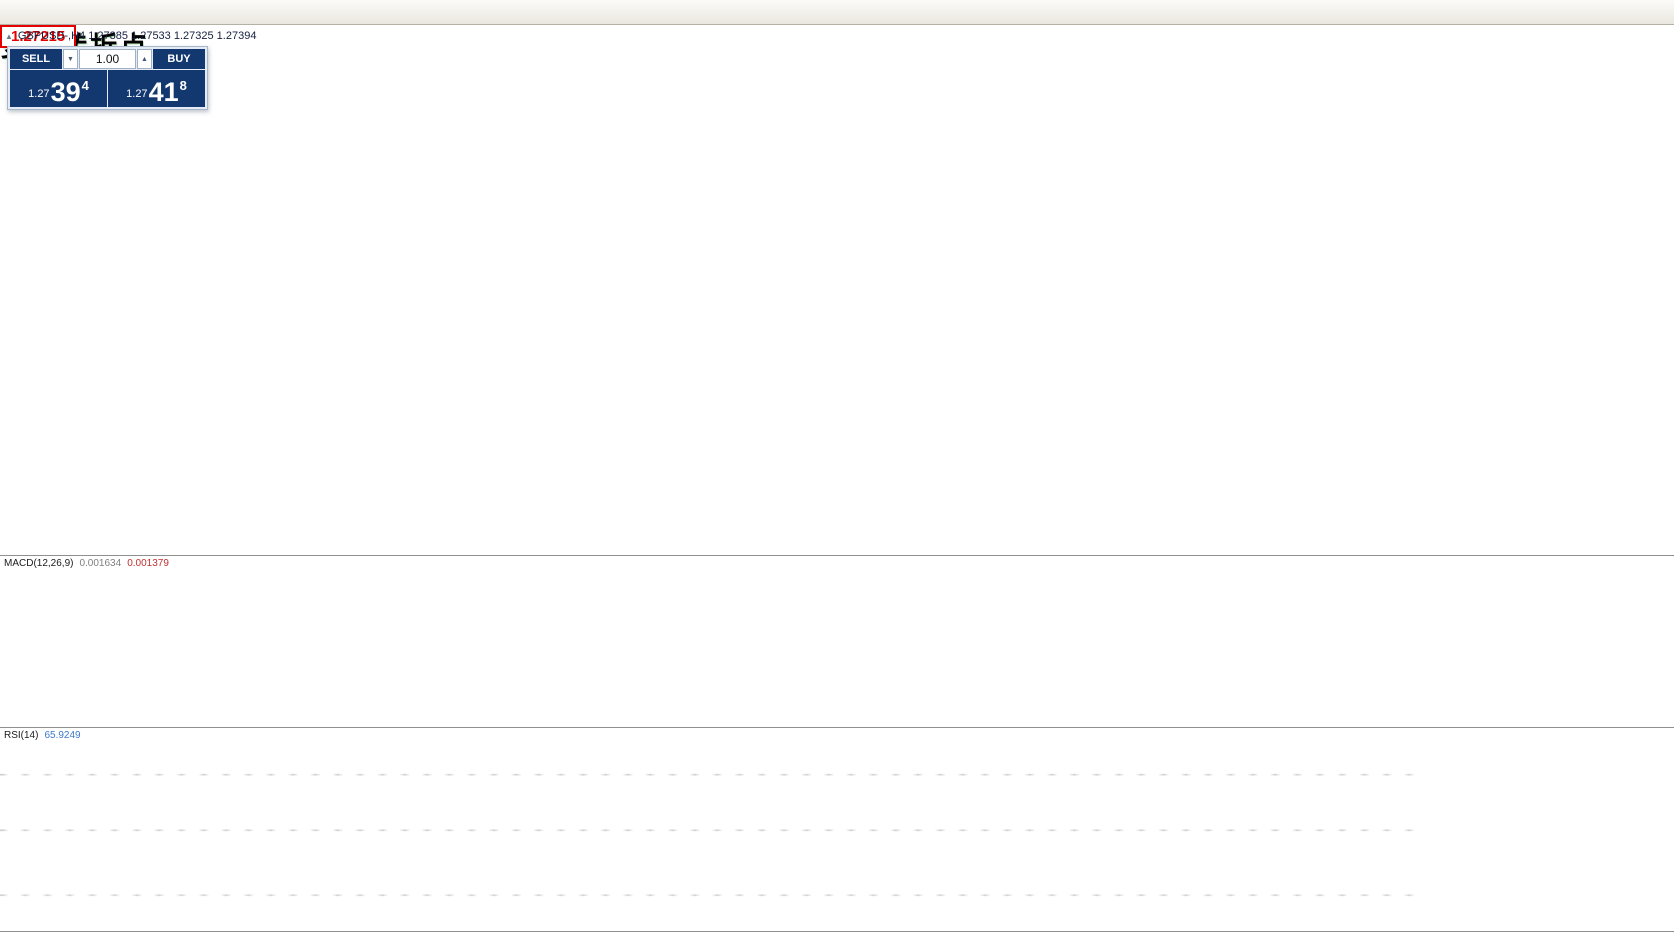 The image size is (1674, 946). I want to click on rsi-header: RSI(14) 65.9249, so click(42, 735).